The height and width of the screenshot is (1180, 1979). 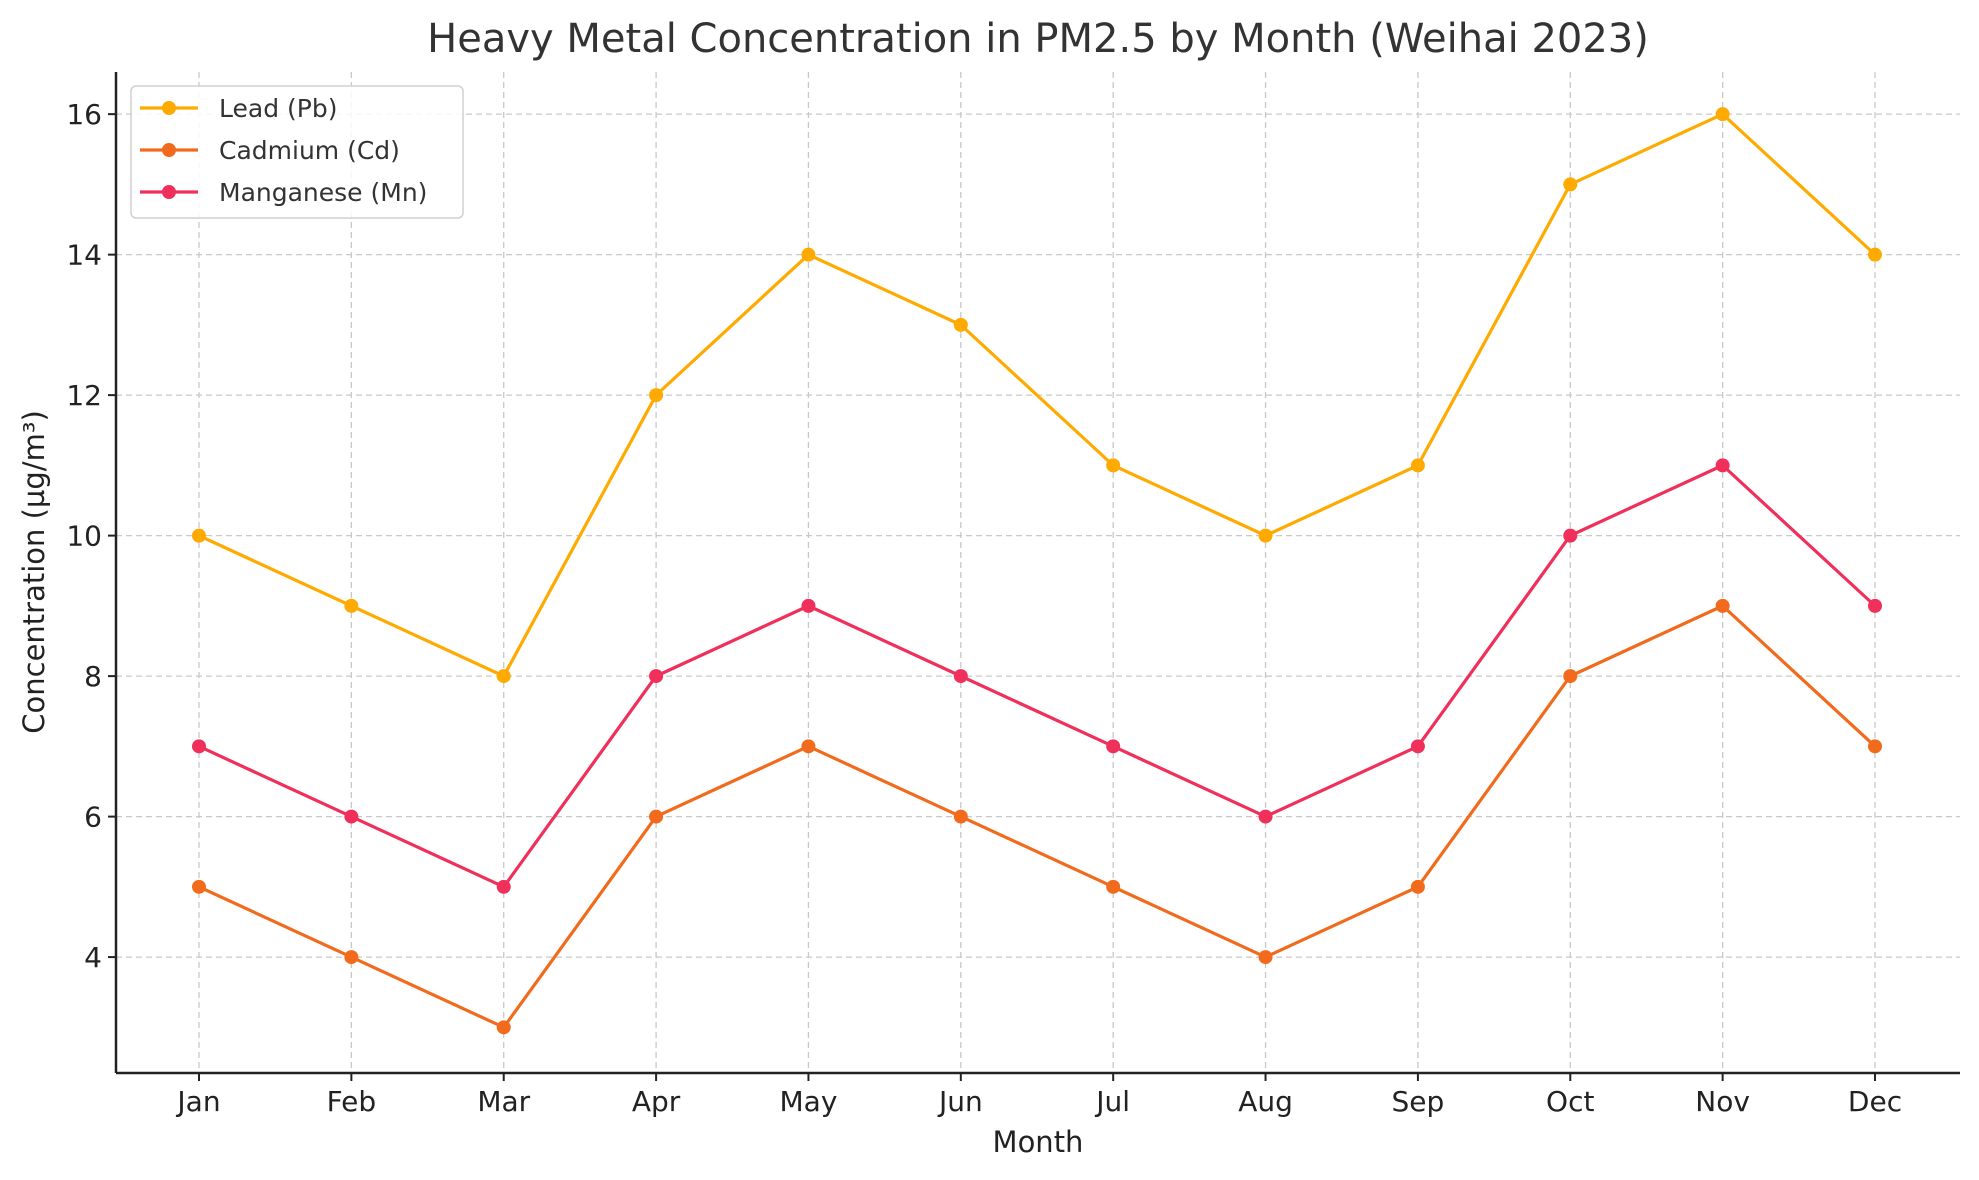 I want to click on legend-label: Lead (Pb), so click(x=278, y=108).